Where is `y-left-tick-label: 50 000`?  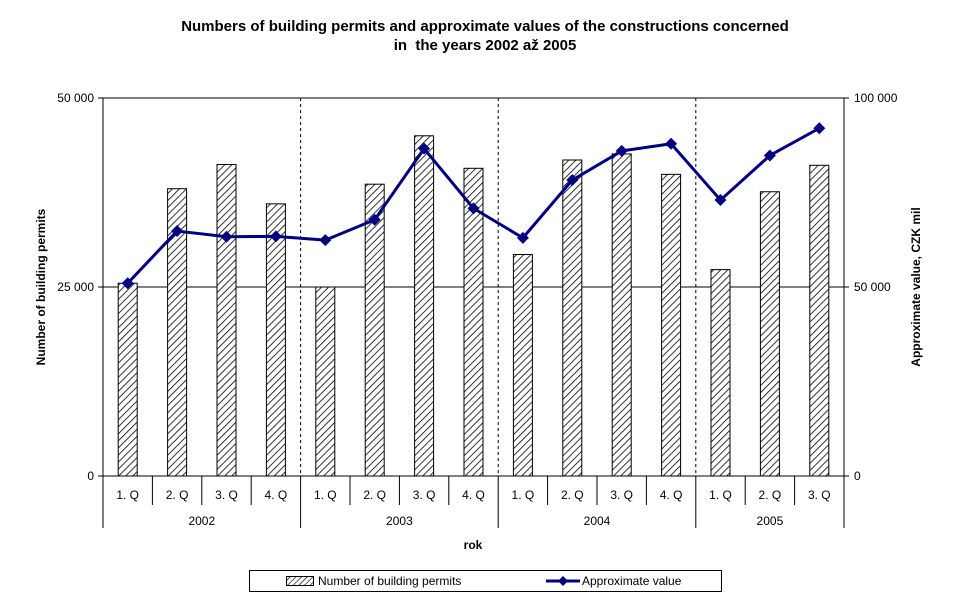 y-left-tick-label: 50 000 is located at coordinates (75, 98).